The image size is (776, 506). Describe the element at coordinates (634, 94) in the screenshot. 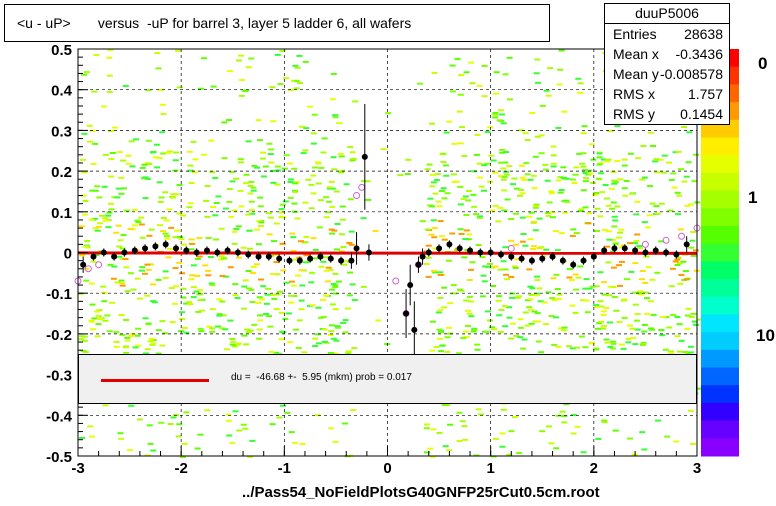

I see `stats-key: RMS x` at that location.